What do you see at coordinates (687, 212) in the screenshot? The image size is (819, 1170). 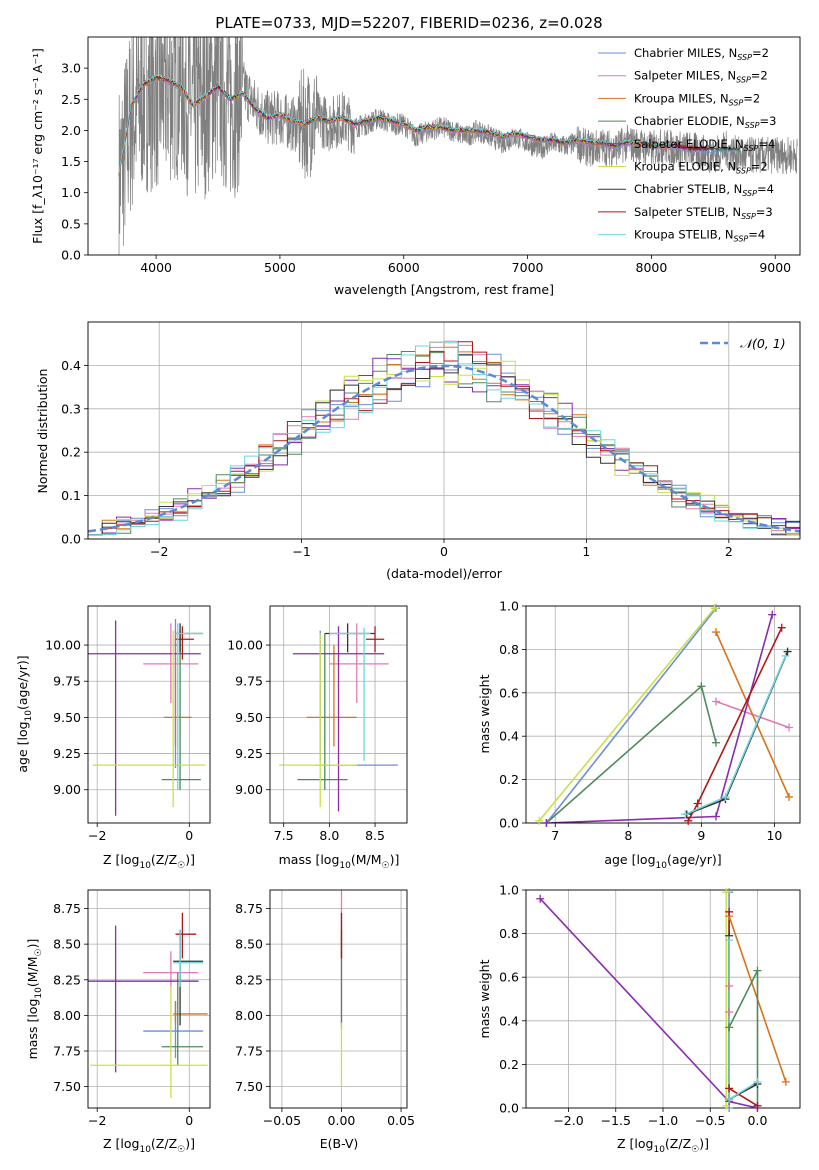 I see `legend-main: Salpeter STELIB, N` at bounding box center [687, 212].